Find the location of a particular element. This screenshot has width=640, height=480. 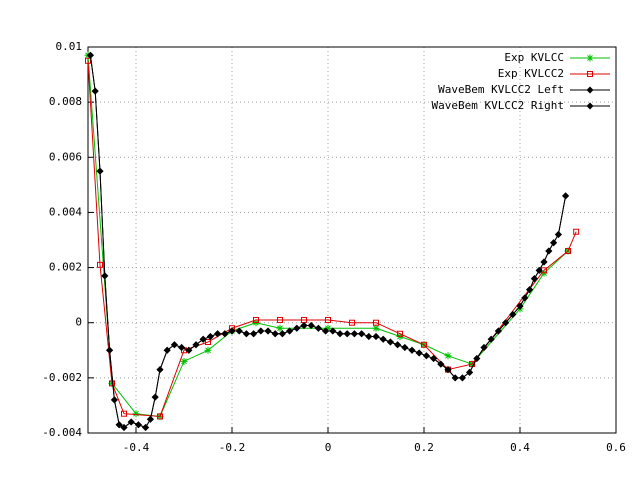

x-tick-label: -0.2 is located at coordinates (232, 447).